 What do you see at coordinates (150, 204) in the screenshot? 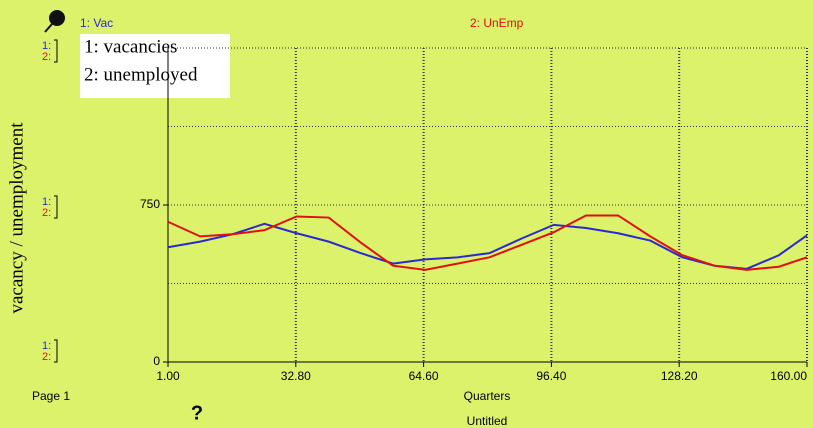
I see `y-tick-label: 750` at bounding box center [150, 204].